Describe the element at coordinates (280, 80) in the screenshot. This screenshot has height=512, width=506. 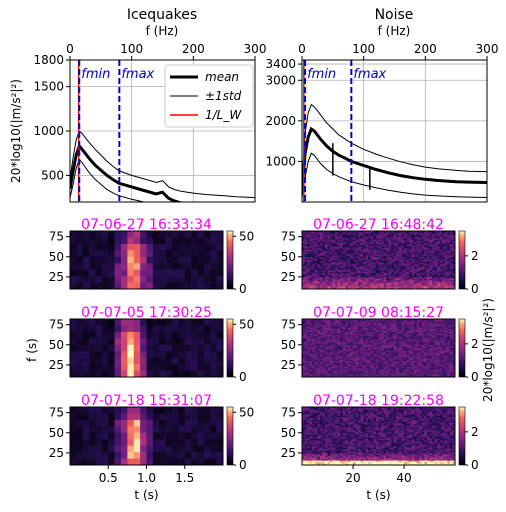
I see `y-tick-label: 3000` at that location.